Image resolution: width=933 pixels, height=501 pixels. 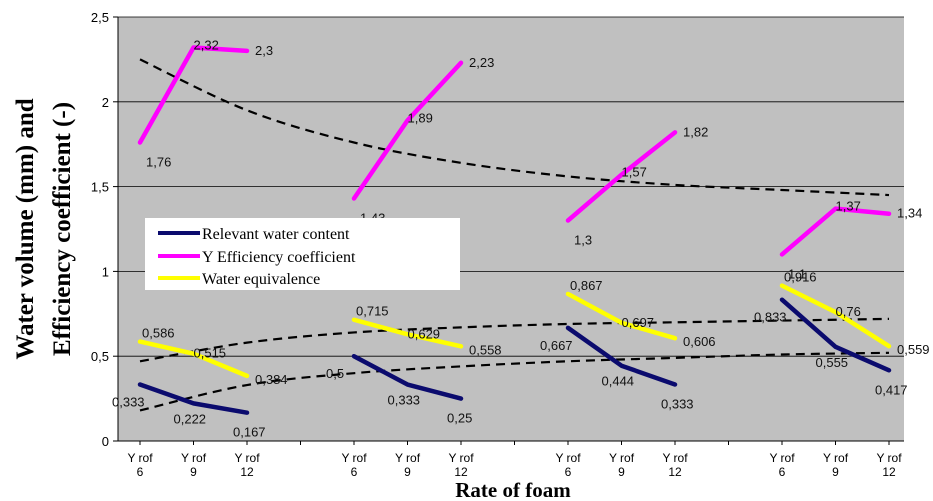 What do you see at coordinates (206, 45) in the screenshot?
I see `data-label: 2,32` at bounding box center [206, 45].